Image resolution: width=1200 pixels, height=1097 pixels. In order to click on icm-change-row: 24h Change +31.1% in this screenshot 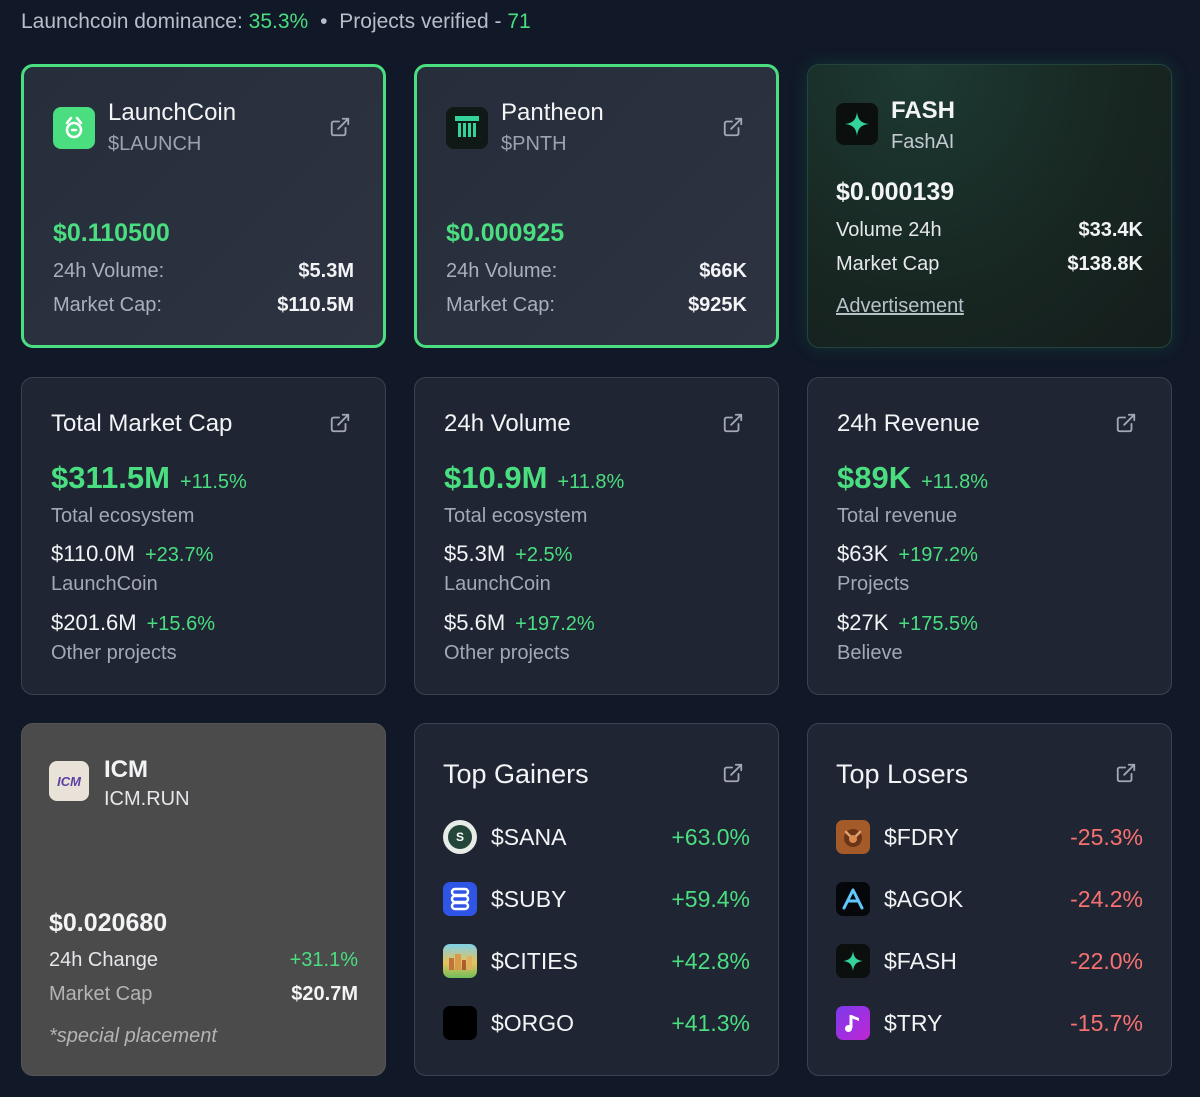, I will do `click(203, 960)`.